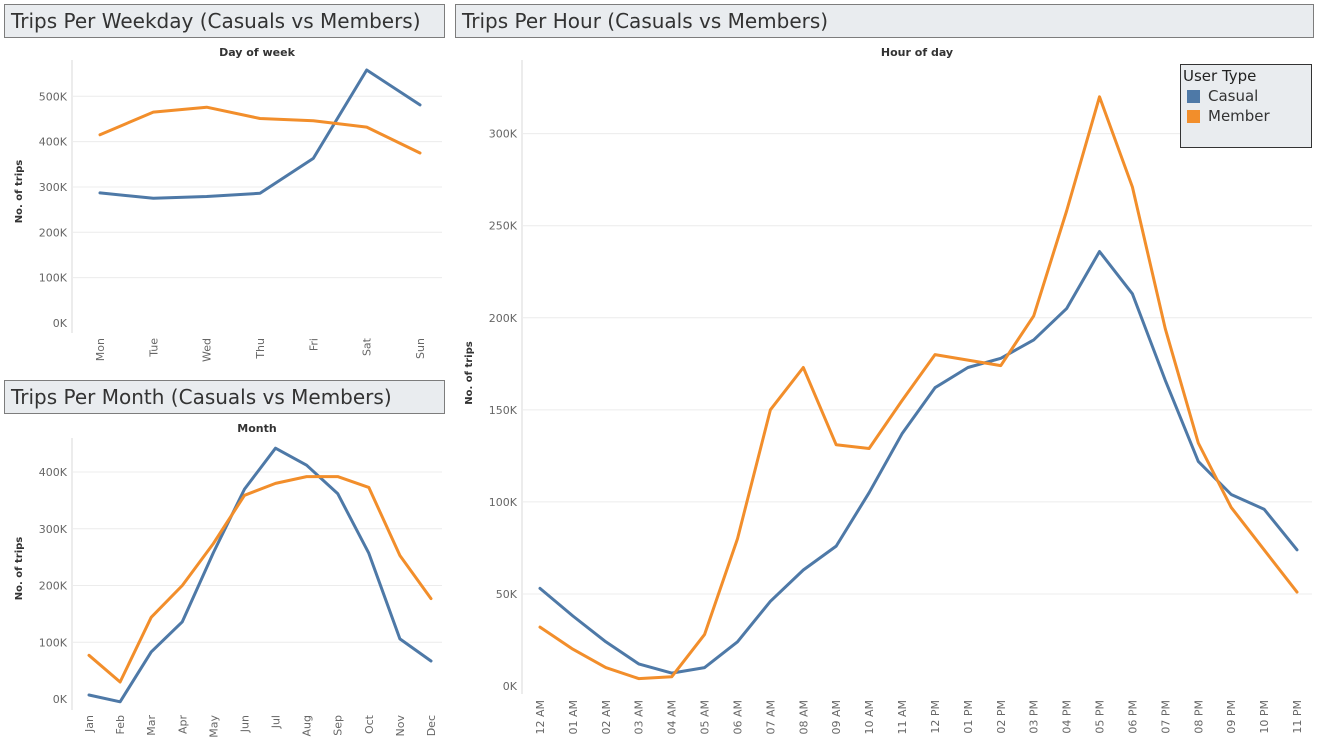 Image resolution: width=1319 pixels, height=749 pixels. Describe the element at coordinates (153, 348) in the screenshot. I see `weekday-x-tick-label: Tue` at that location.